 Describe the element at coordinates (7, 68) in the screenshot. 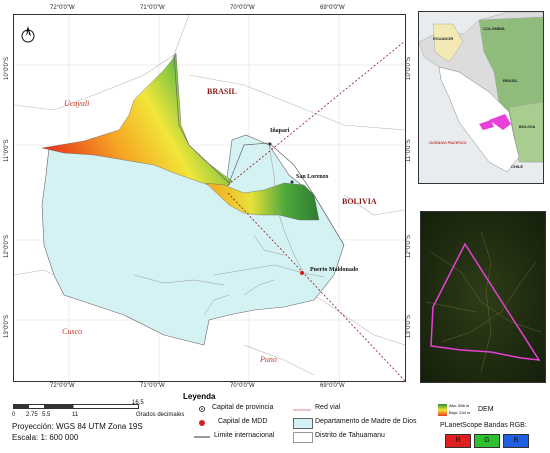

I see `left-tick-1: 10°0'0"S` at that location.